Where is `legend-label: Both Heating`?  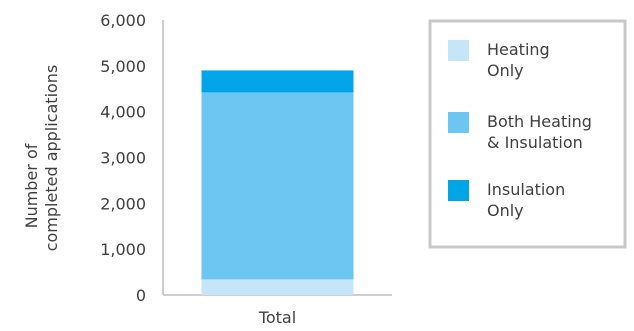 legend-label: Both Heating is located at coordinates (539, 121).